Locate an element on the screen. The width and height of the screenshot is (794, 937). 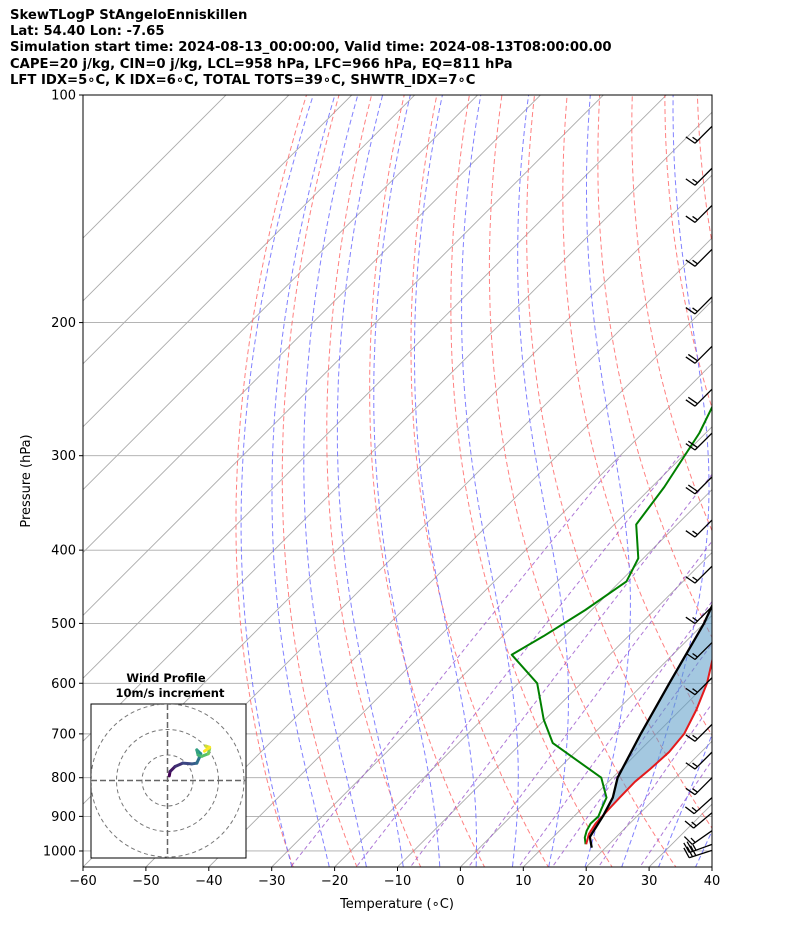
x-tick-label: 40 is located at coordinates (712, 881).